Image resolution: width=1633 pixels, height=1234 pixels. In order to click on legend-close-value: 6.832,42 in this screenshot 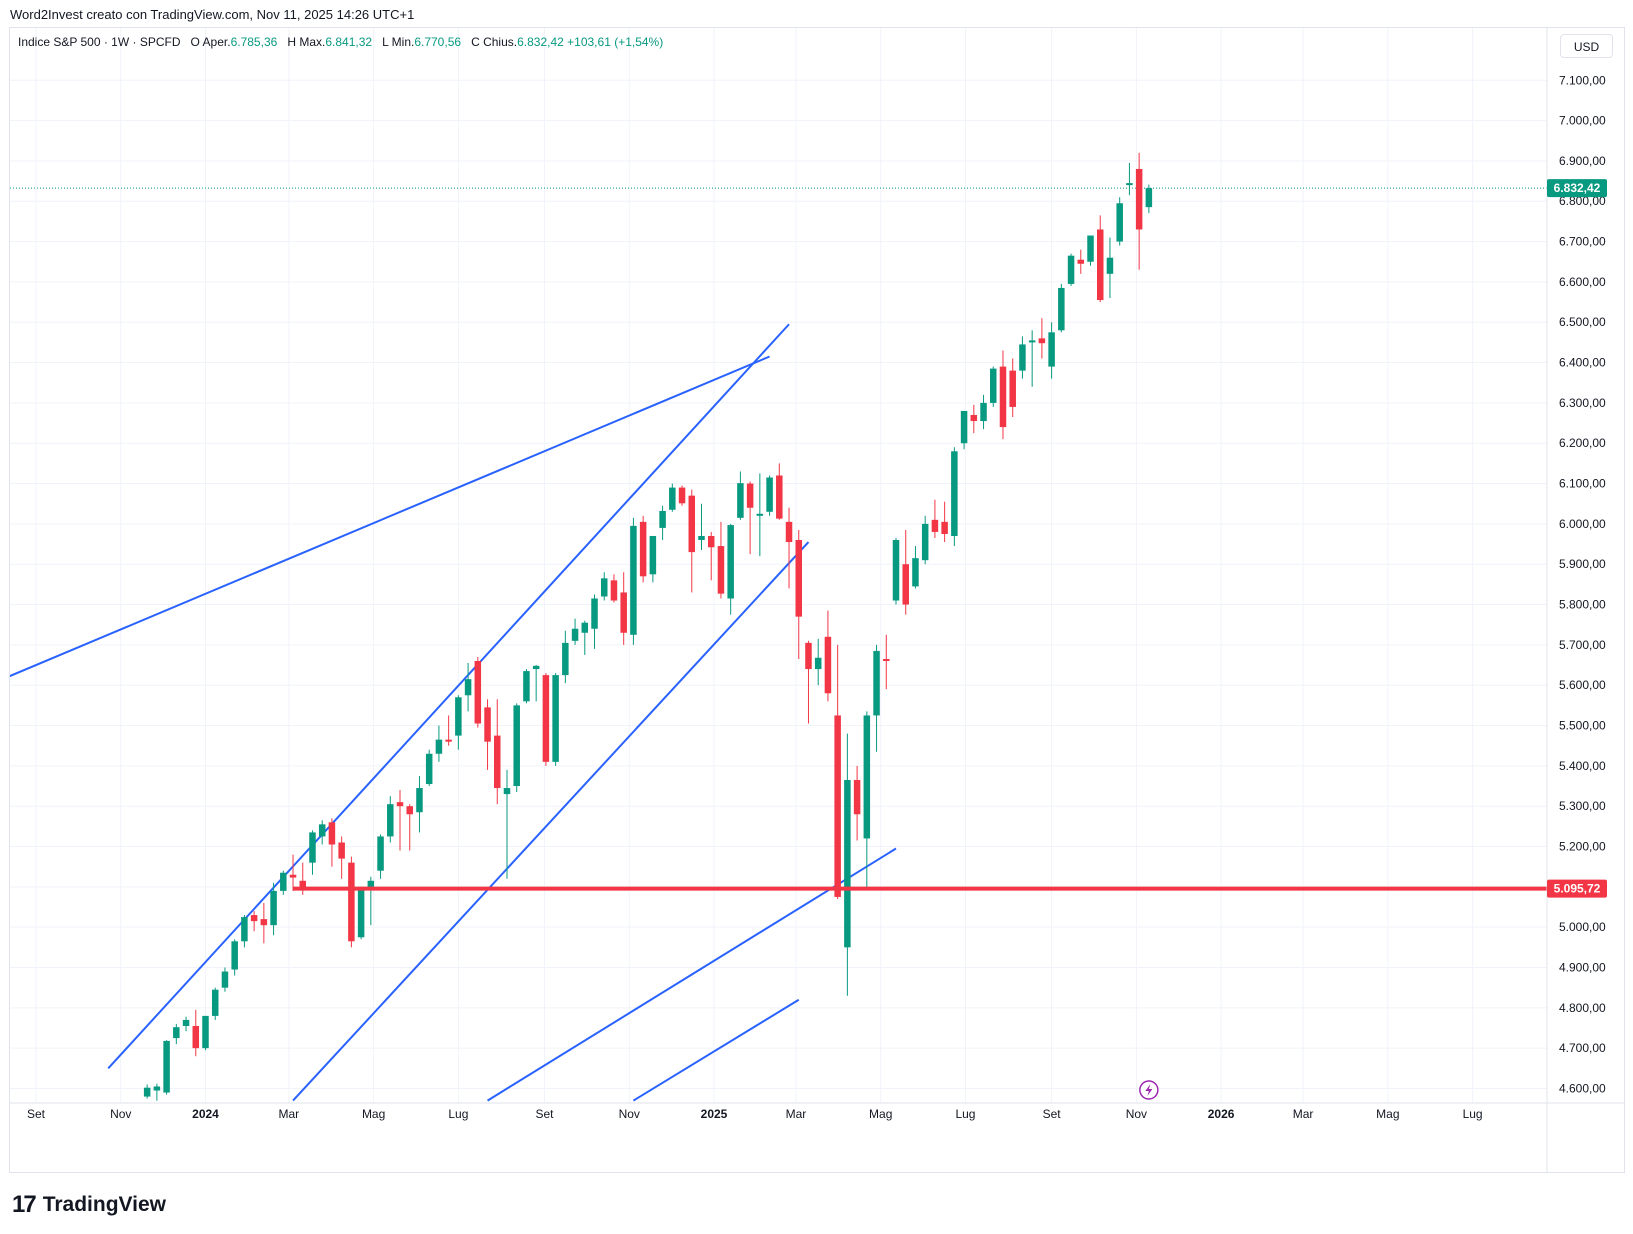, I will do `click(540, 42)`.